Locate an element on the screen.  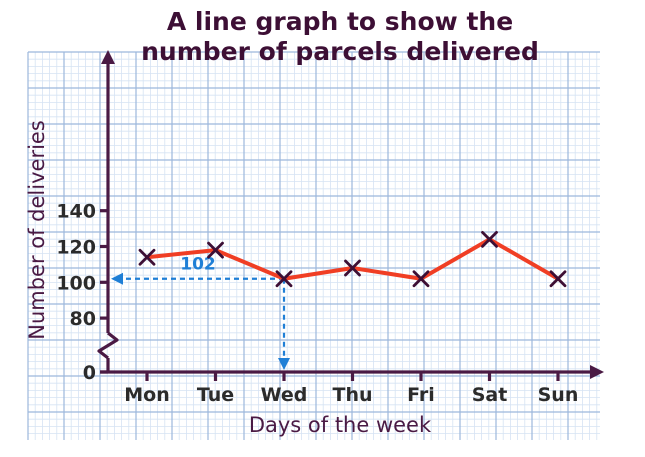
annotation-arrow-down is located at coordinates (284, 364).